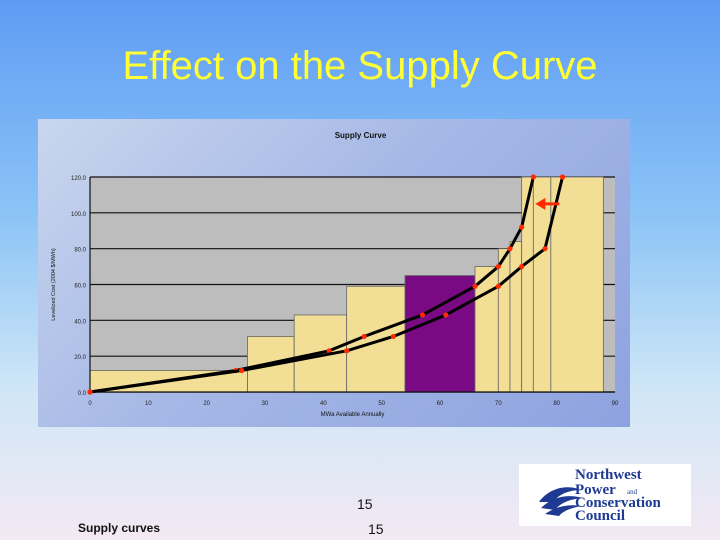 The width and height of the screenshot is (720, 540). Describe the element at coordinates (80, 287) in the screenshot. I see `y-tick-label: 60.0` at that location.